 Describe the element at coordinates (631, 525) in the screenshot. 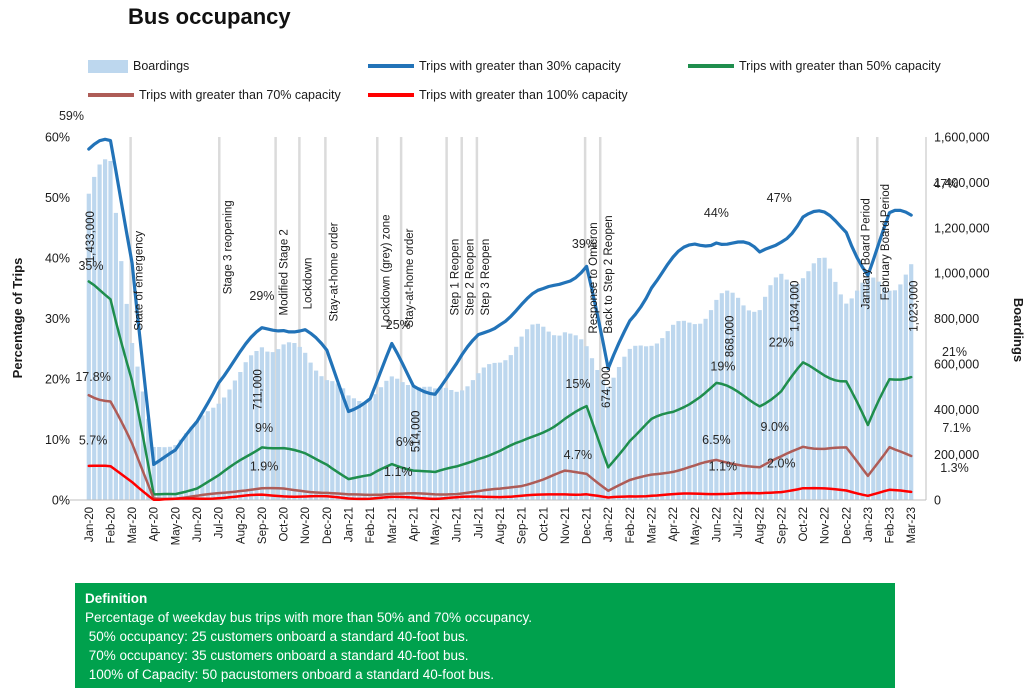

I see `x-tick-label: Feb-22` at that location.